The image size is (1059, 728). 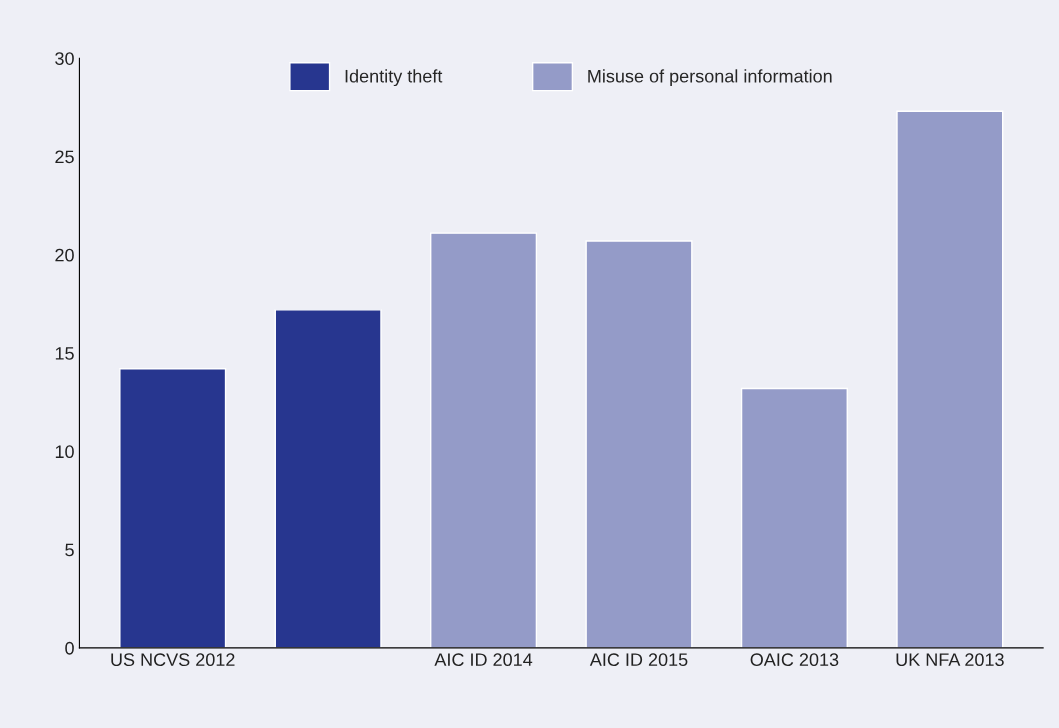 What do you see at coordinates (64, 452) in the screenshot?
I see `y-tick-label: 10` at bounding box center [64, 452].